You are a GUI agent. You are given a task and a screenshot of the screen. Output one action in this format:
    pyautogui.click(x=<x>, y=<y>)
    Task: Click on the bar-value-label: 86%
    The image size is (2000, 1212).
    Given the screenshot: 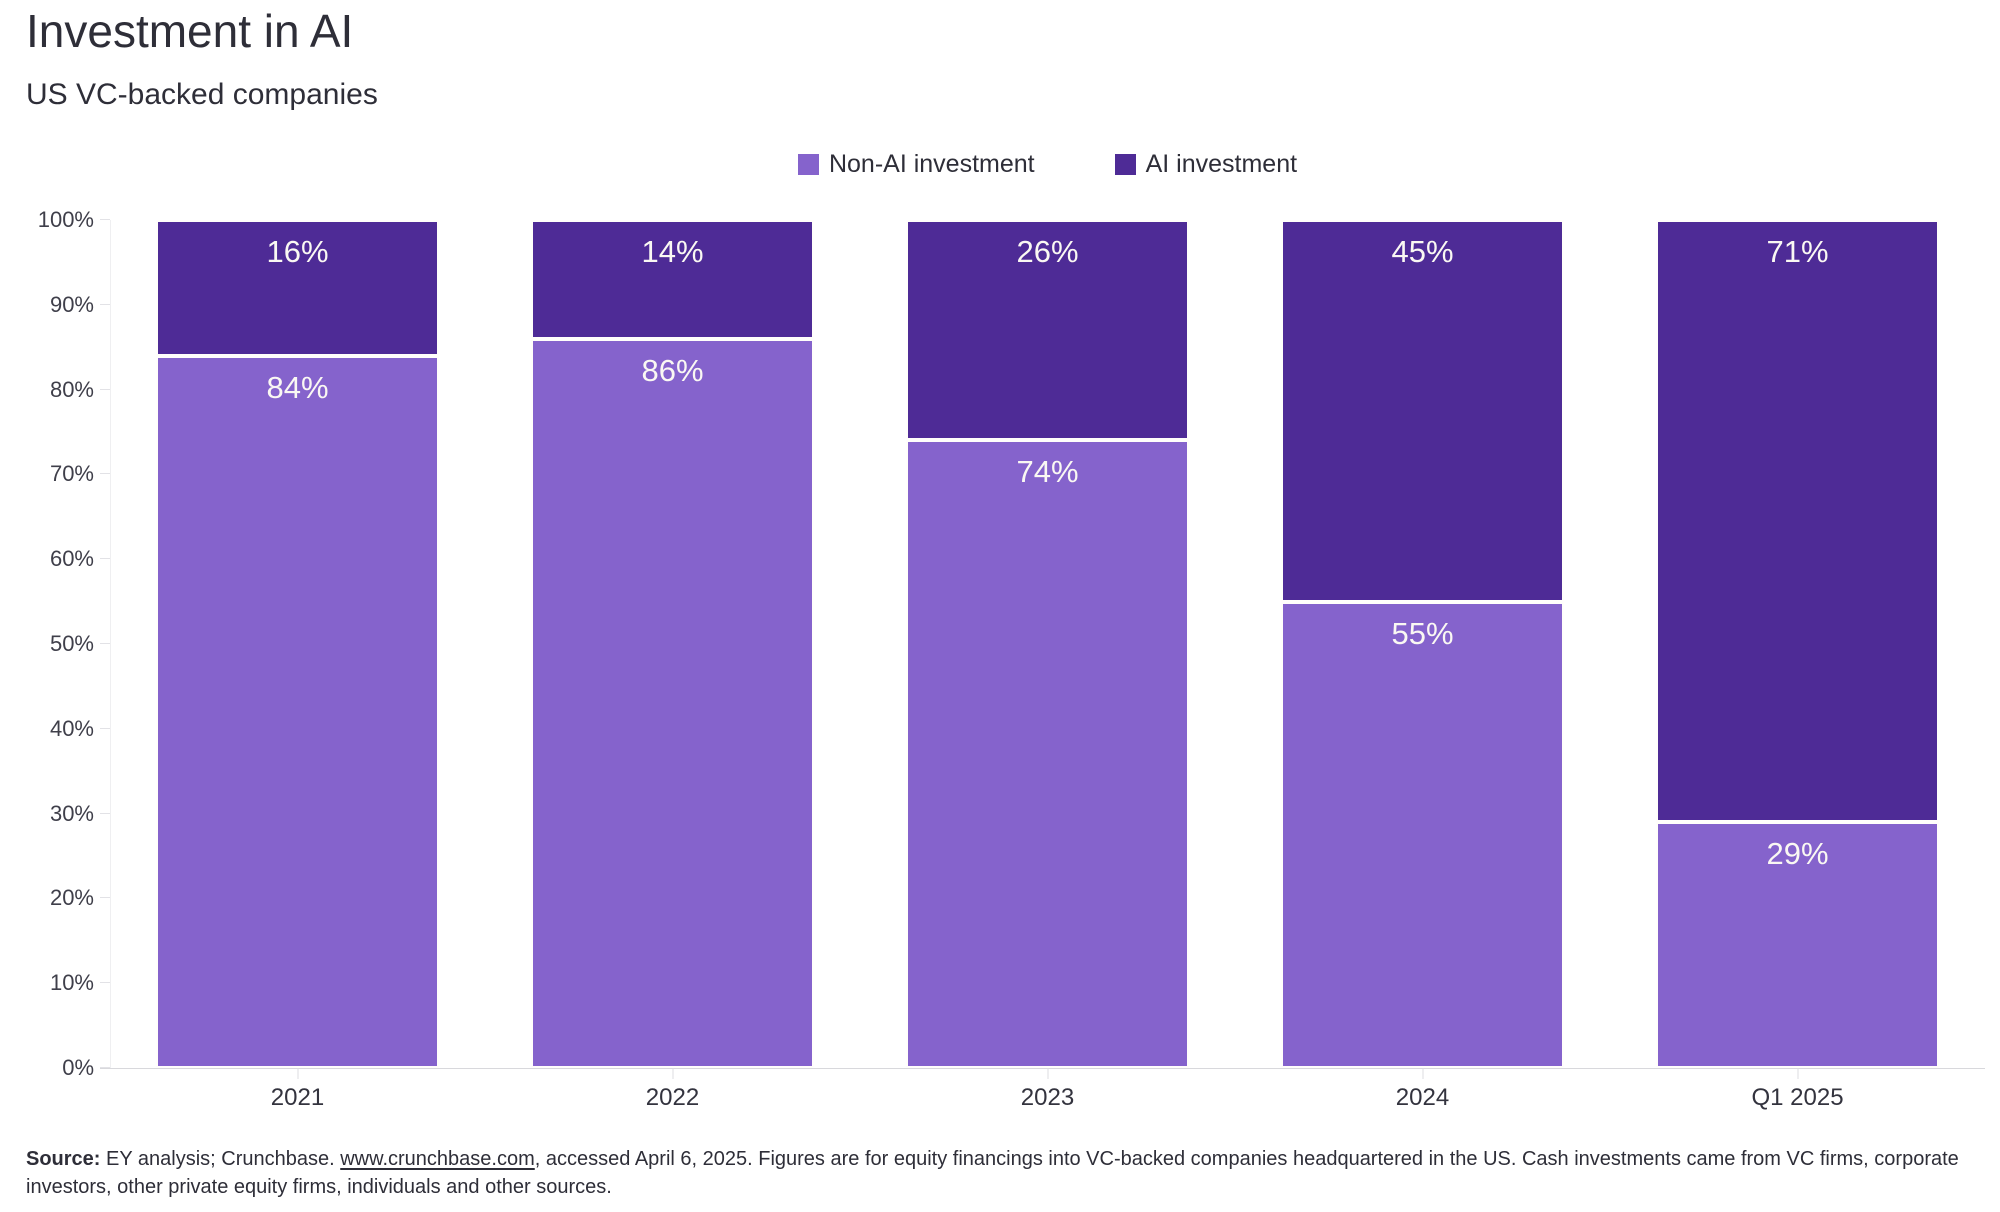 What is the action you would take?
    pyautogui.click(x=672, y=370)
    